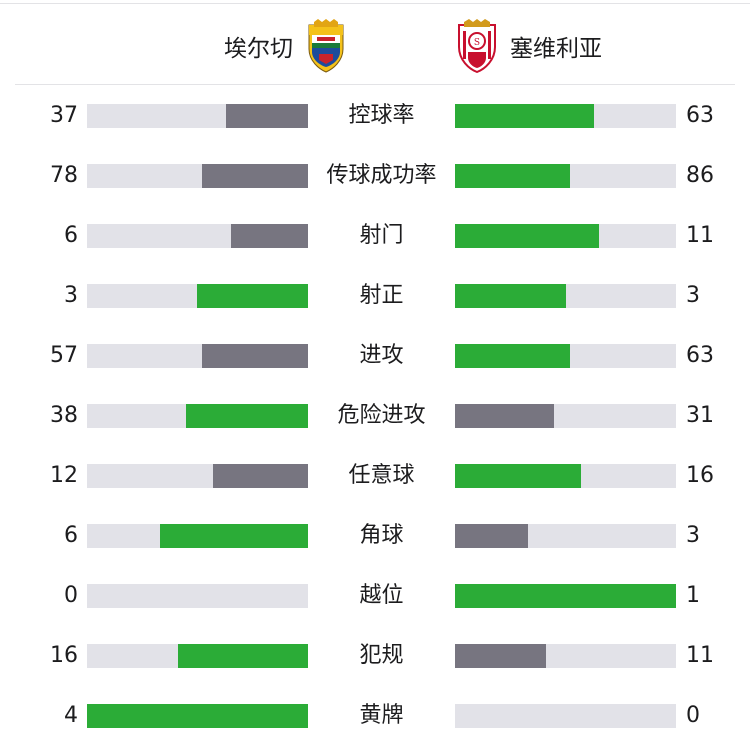  I want to click on stat-row: 6 射门 11, so click(375, 236).